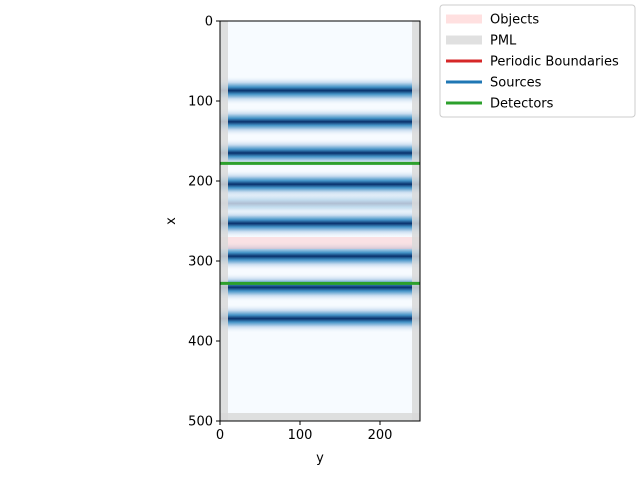 This screenshot has height=480, width=640. What do you see at coordinates (416, 221) in the screenshot?
I see `pml-region-right` at bounding box center [416, 221].